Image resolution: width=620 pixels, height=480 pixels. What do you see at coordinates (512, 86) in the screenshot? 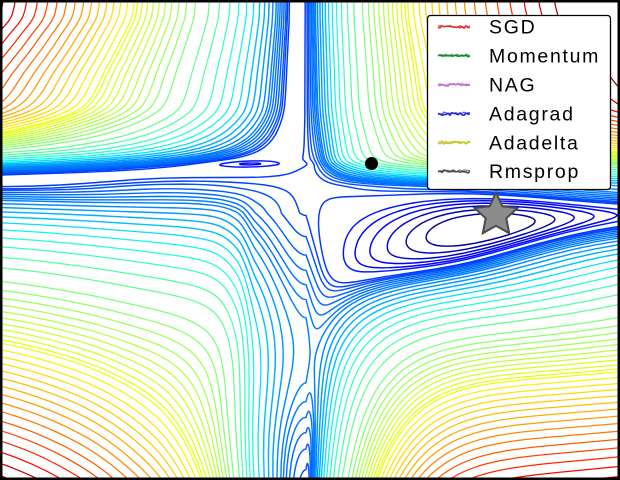
I see `svg-text: NAG` at bounding box center [512, 86].